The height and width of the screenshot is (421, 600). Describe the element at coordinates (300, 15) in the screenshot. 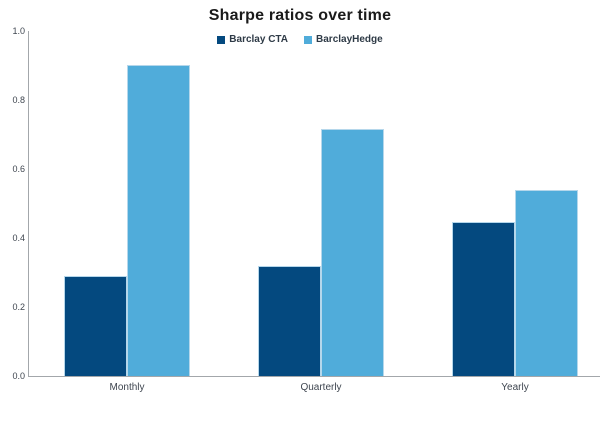

I see `chart-title: Sharpe ratios over time` at that location.